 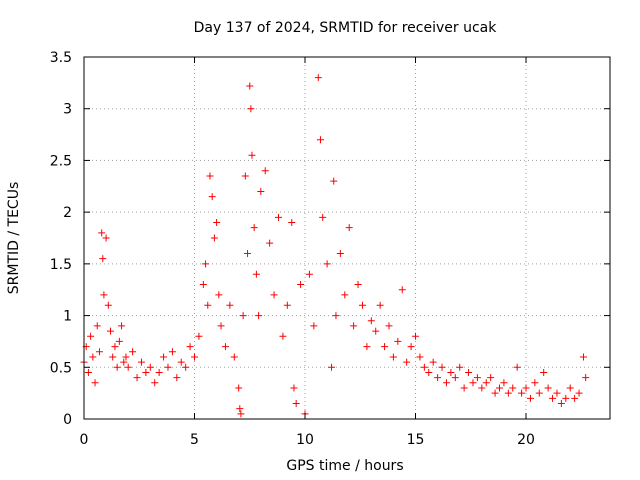 What do you see at coordinates (67, 420) in the screenshot?
I see `y-tick-label: 0` at bounding box center [67, 420].